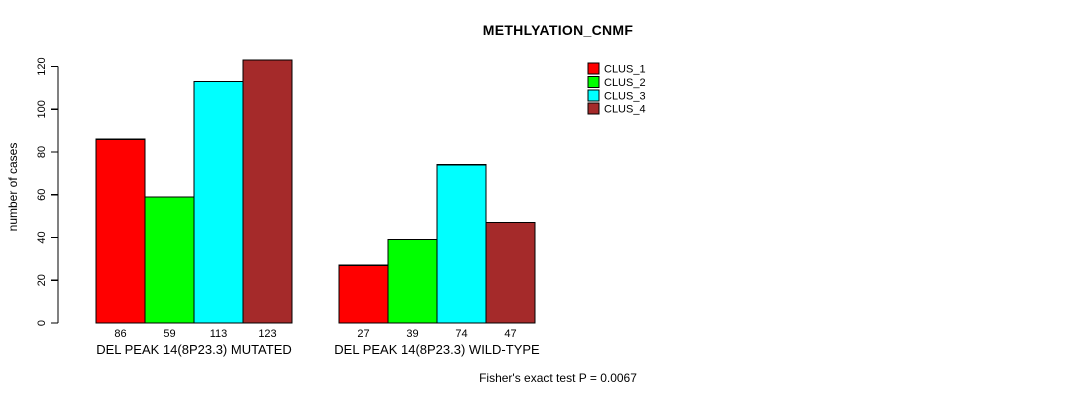 The width and height of the screenshot is (1090, 400). Describe the element at coordinates (42, 237) in the screenshot. I see `y-tick-label: 40` at that location.